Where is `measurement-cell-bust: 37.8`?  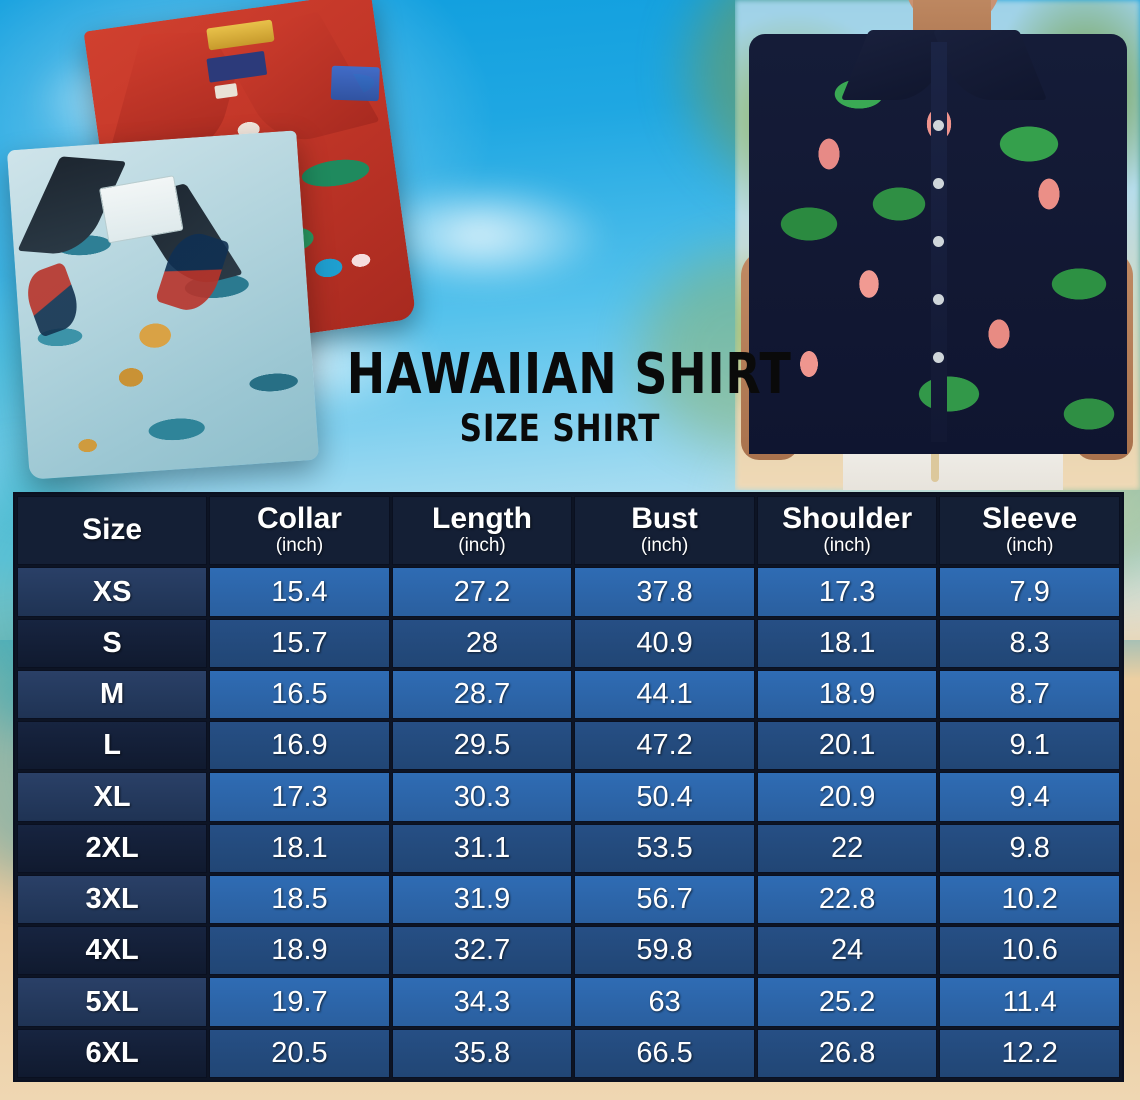
measurement-cell-bust: 37.8 is located at coordinates (664, 592).